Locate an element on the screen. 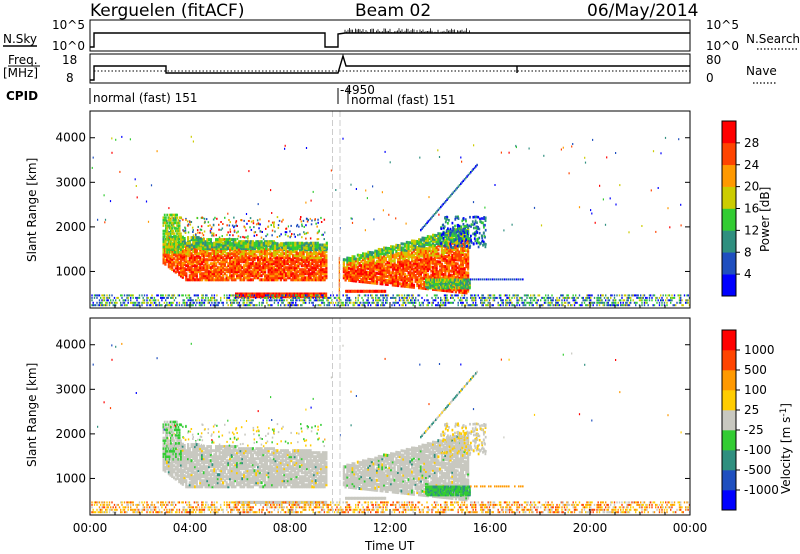 The image size is (800, 554). freq-strip: Freq. [MHz] 18 8 80 0 Nave is located at coordinates (390, 69).